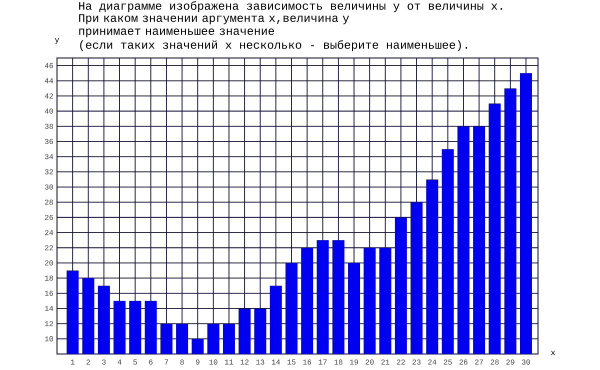 The image size is (600, 370). Describe the element at coordinates (214, 26) in the screenshot. I see `chart-subtitle: При каком значении аргумента x,величина y принимает наименьшее значение` at that location.